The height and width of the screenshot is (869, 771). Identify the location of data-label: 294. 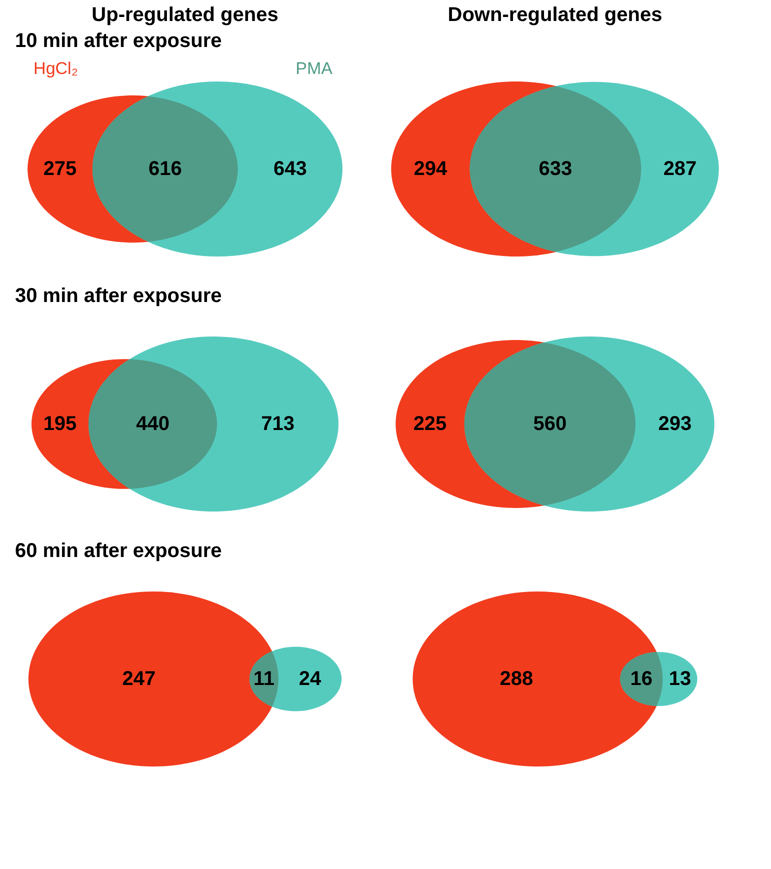
(431, 169).